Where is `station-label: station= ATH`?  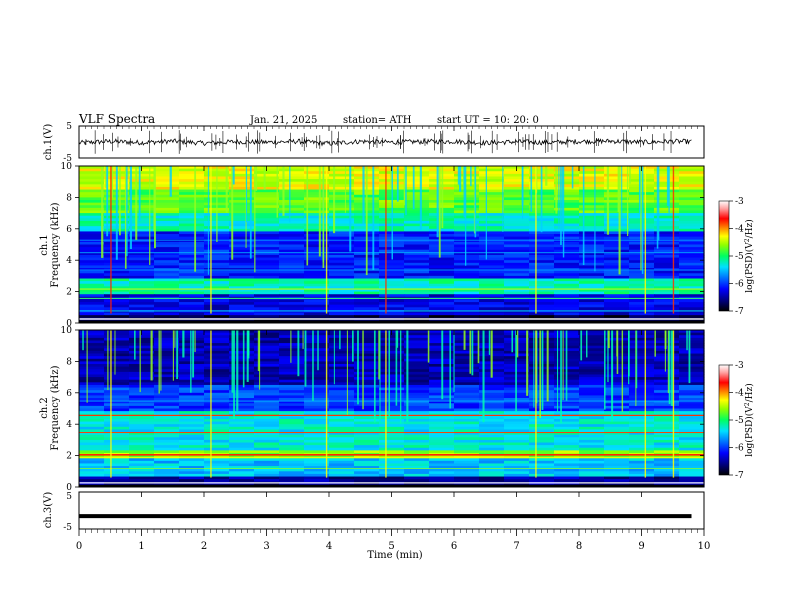
station-label: station= ATH is located at coordinates (377, 120).